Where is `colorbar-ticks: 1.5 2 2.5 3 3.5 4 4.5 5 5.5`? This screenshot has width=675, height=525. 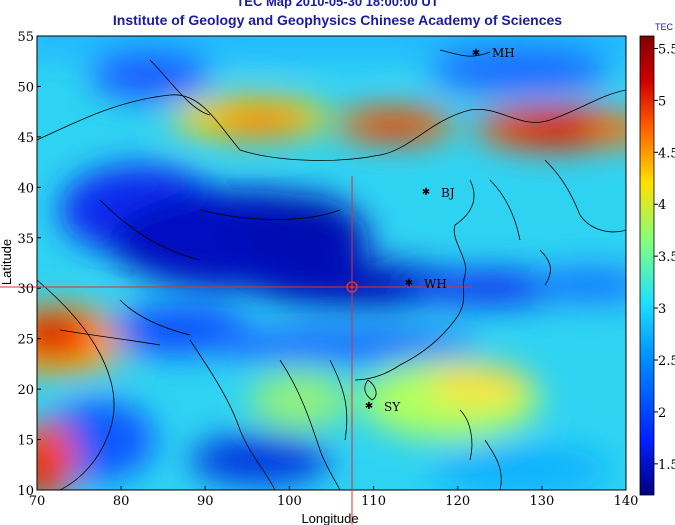 colorbar-ticks: 1.5 2 2.5 3 3.5 4 4.5 5 5.5 is located at coordinates (664, 257).